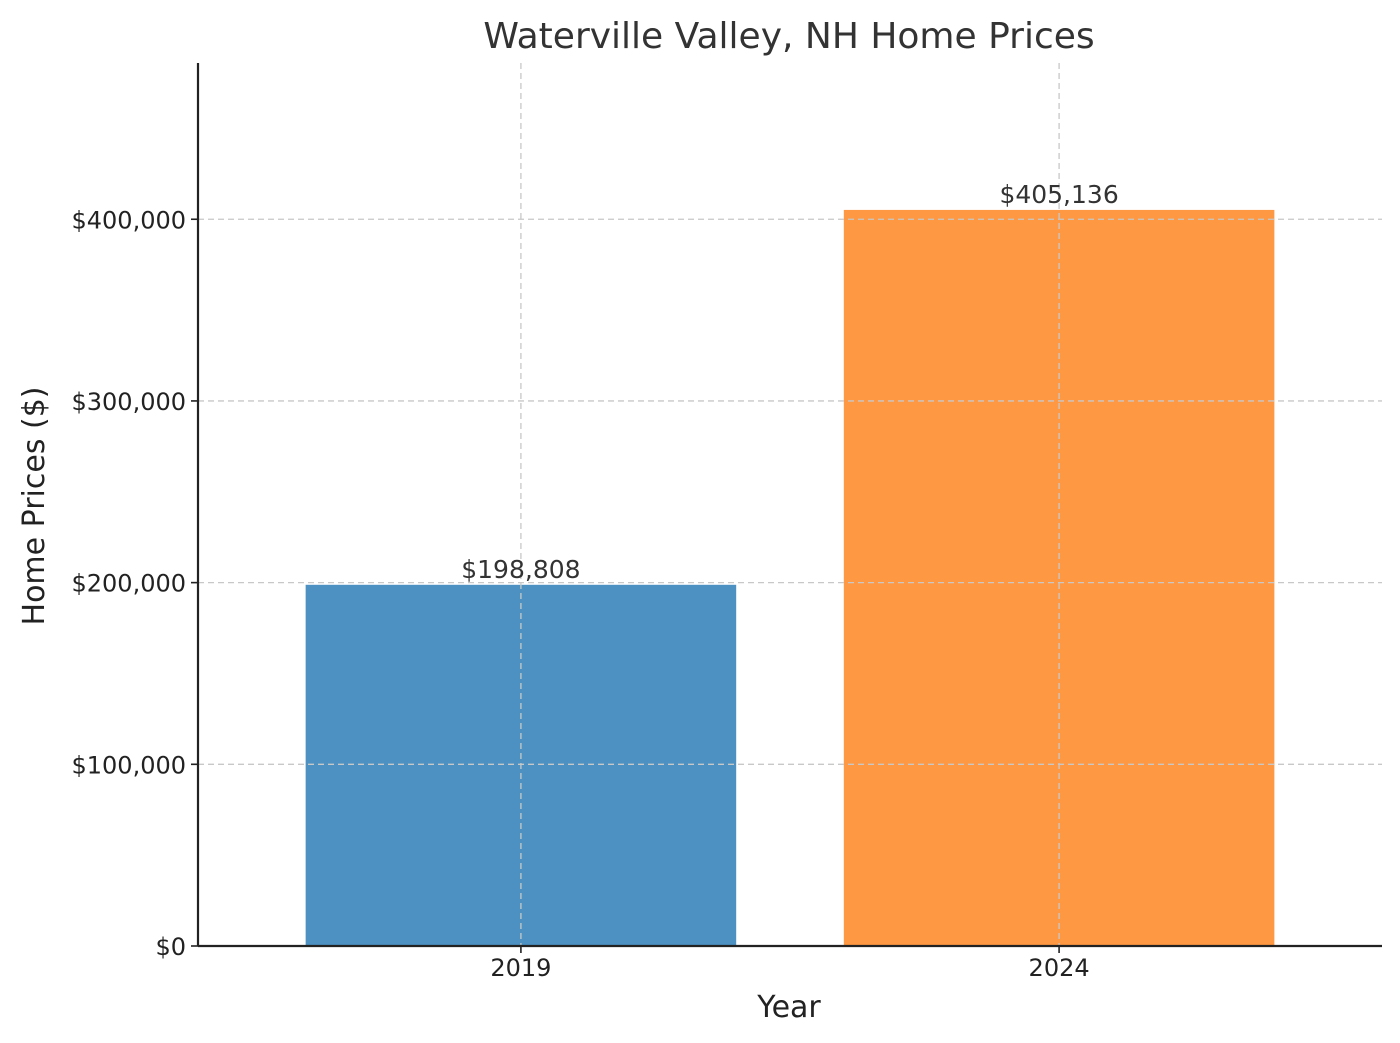 Image resolution: width=1400 pixels, height=1043 pixels. What do you see at coordinates (520, 968) in the screenshot?
I see `x-tick-label: 2019` at bounding box center [520, 968].